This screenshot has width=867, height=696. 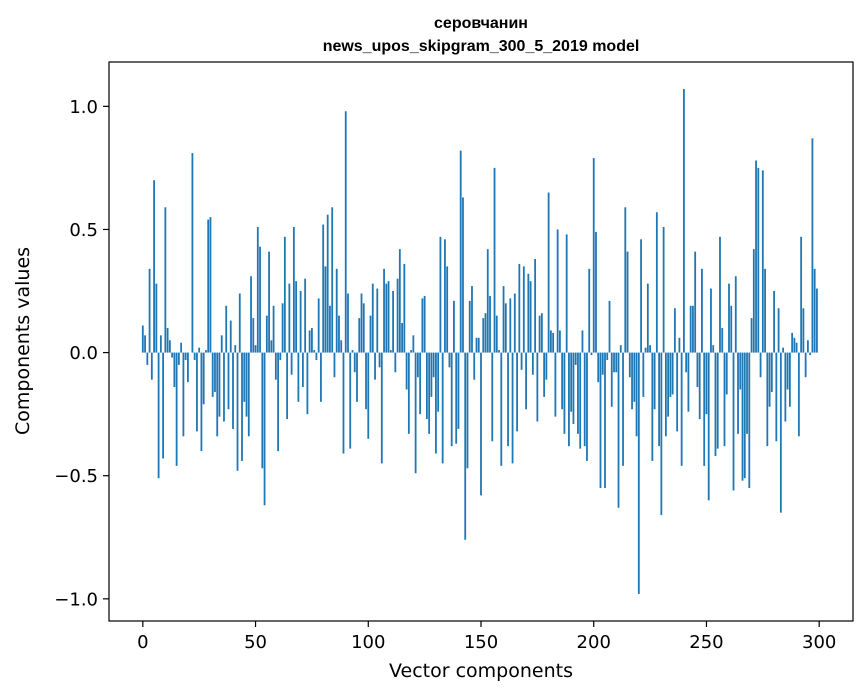 What do you see at coordinates (142, 642) in the screenshot?
I see `x-tick-label-0: 0` at bounding box center [142, 642].